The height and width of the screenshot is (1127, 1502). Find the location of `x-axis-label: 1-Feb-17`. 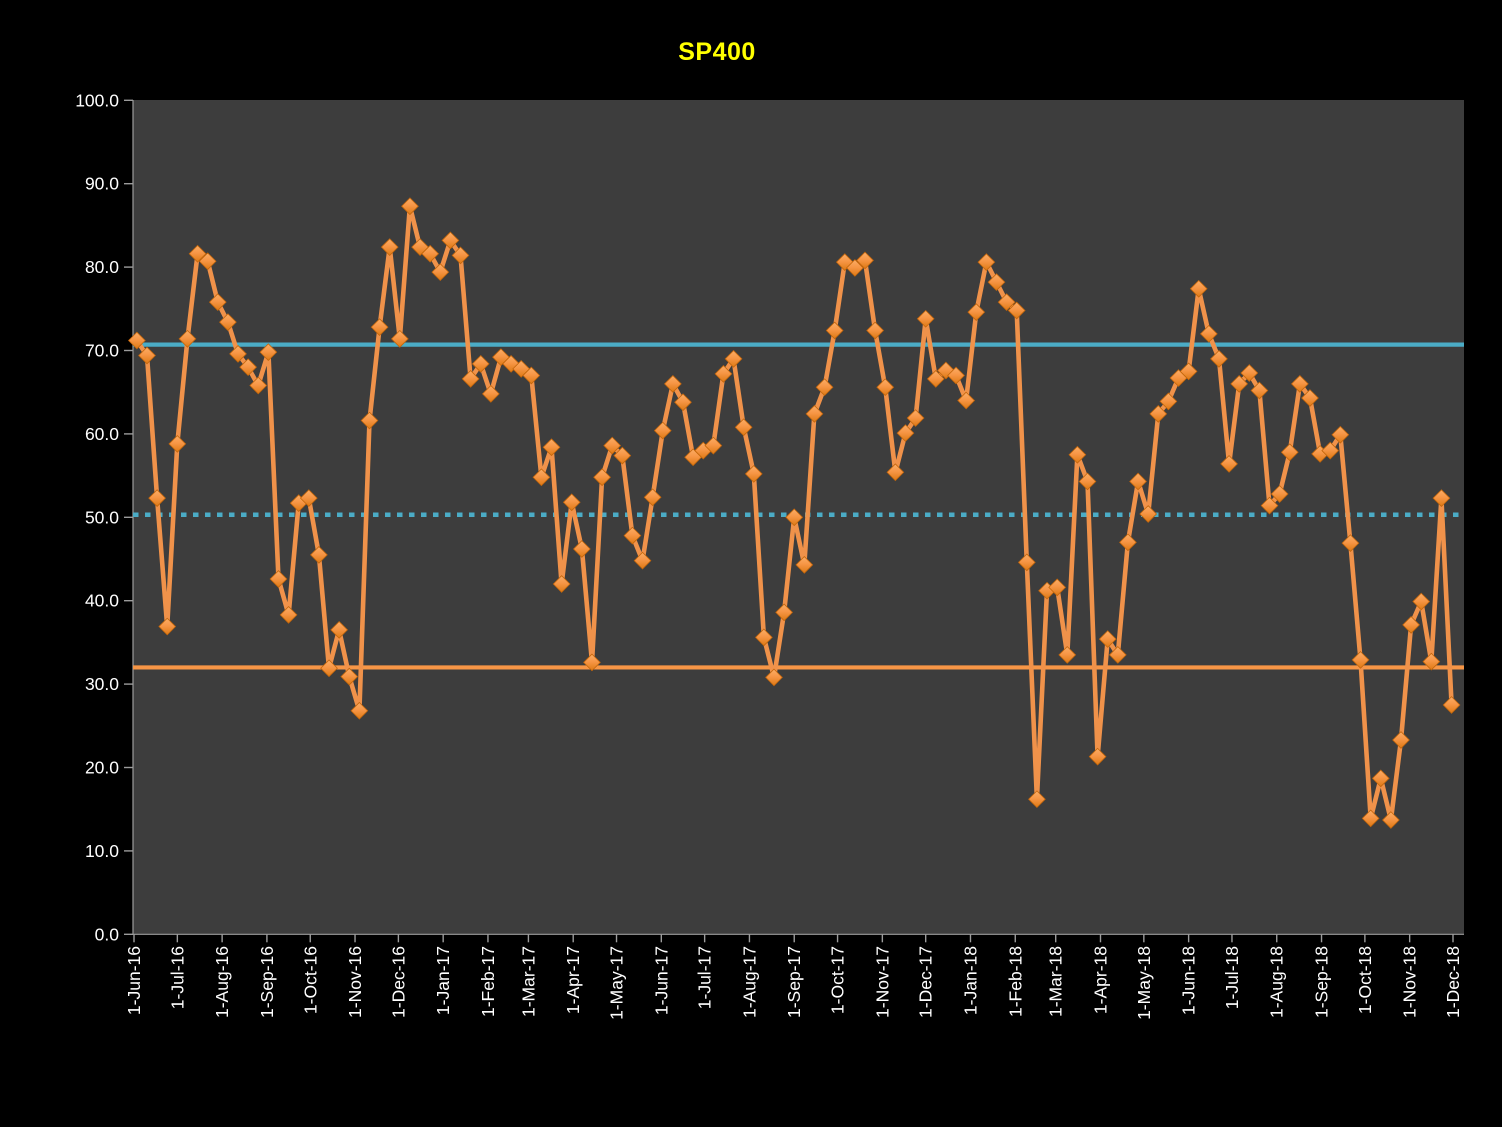

x-axis-label: 1-Feb-17 is located at coordinates (488, 981).